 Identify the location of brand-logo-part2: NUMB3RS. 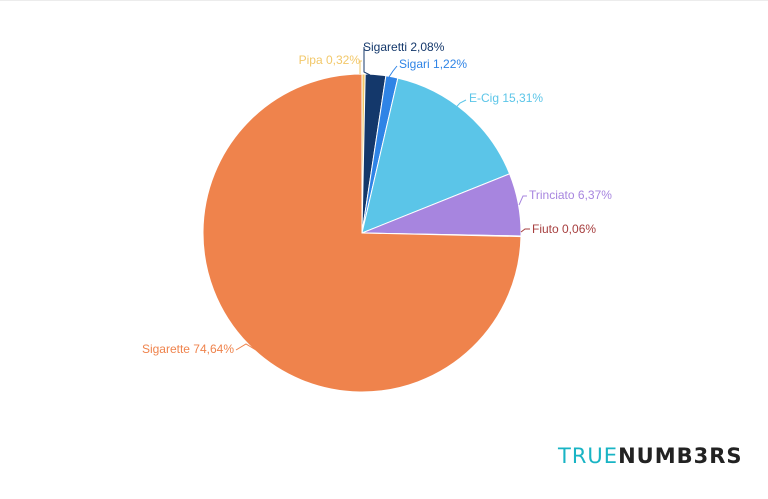
(680, 456).